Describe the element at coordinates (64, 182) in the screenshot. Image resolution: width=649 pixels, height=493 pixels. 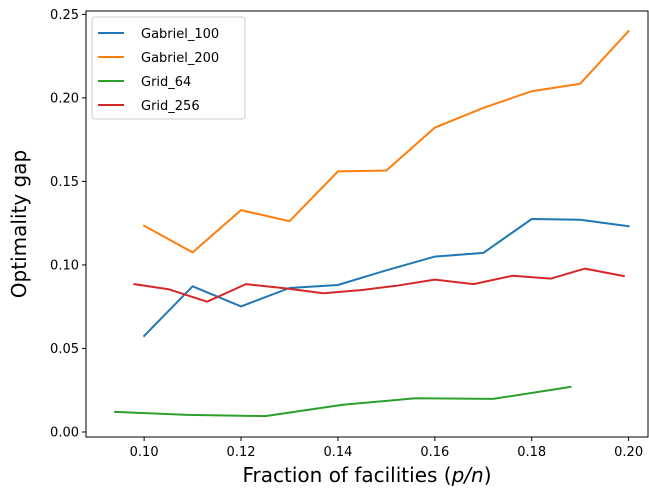
I see `y-tick-label: 0.15` at that location.